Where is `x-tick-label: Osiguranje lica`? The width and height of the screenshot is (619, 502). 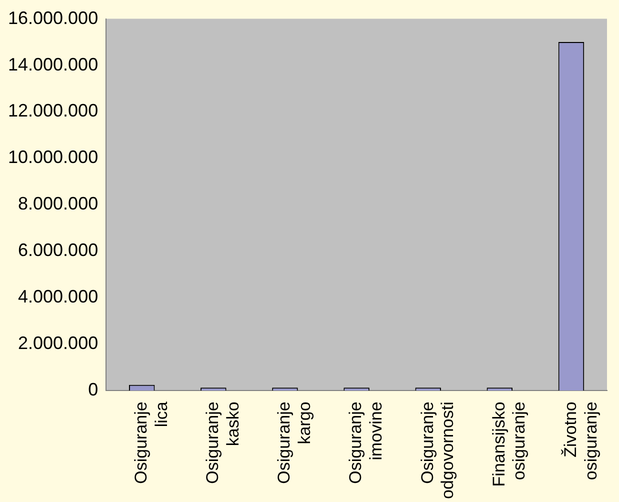
x-tick-label: Osiguranje lica is located at coordinates (151, 442).